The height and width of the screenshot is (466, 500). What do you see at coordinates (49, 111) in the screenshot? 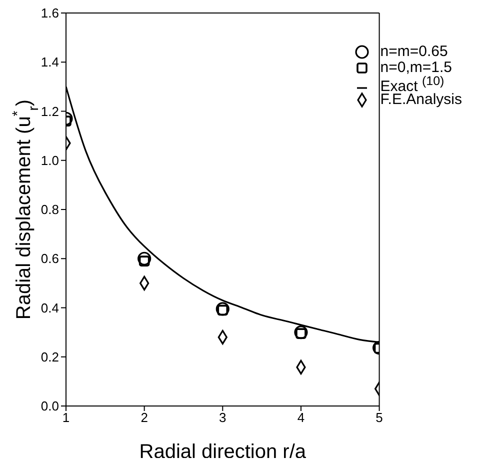
I see `y-tick-label: 1.2` at bounding box center [49, 111].